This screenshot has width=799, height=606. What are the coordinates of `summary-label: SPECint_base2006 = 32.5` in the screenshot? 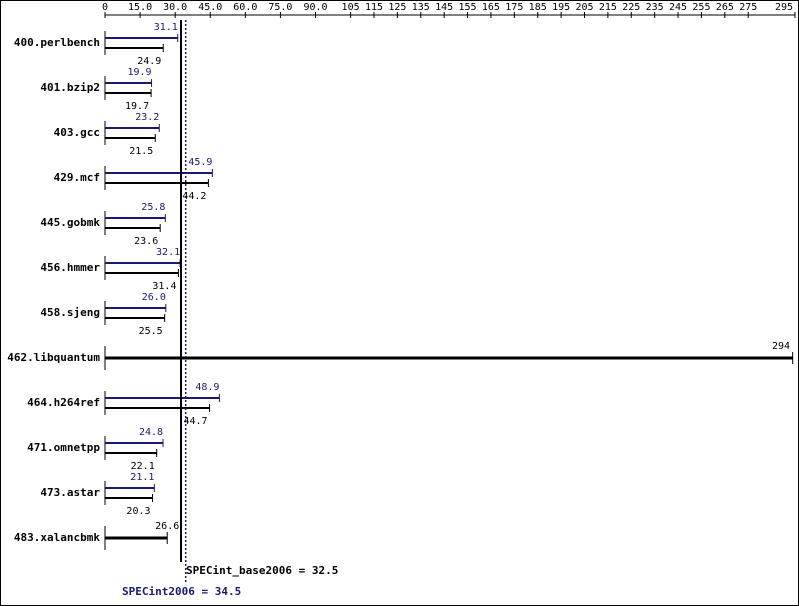 It's located at (262, 570).